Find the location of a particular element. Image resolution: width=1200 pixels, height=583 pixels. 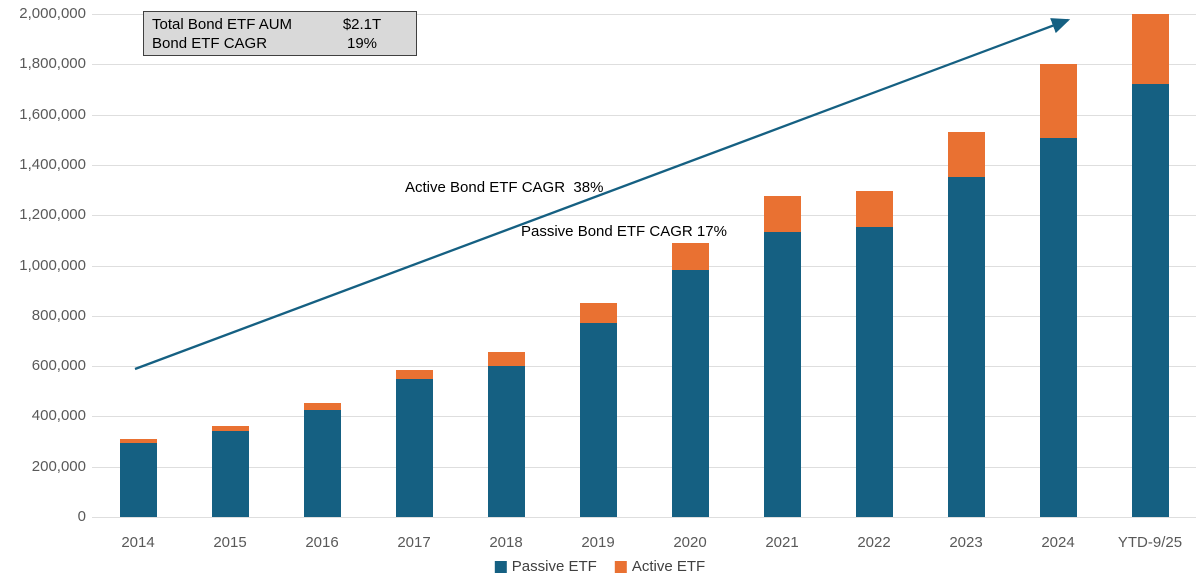

x-axis-tick-label: 2019 is located at coordinates (598, 542).